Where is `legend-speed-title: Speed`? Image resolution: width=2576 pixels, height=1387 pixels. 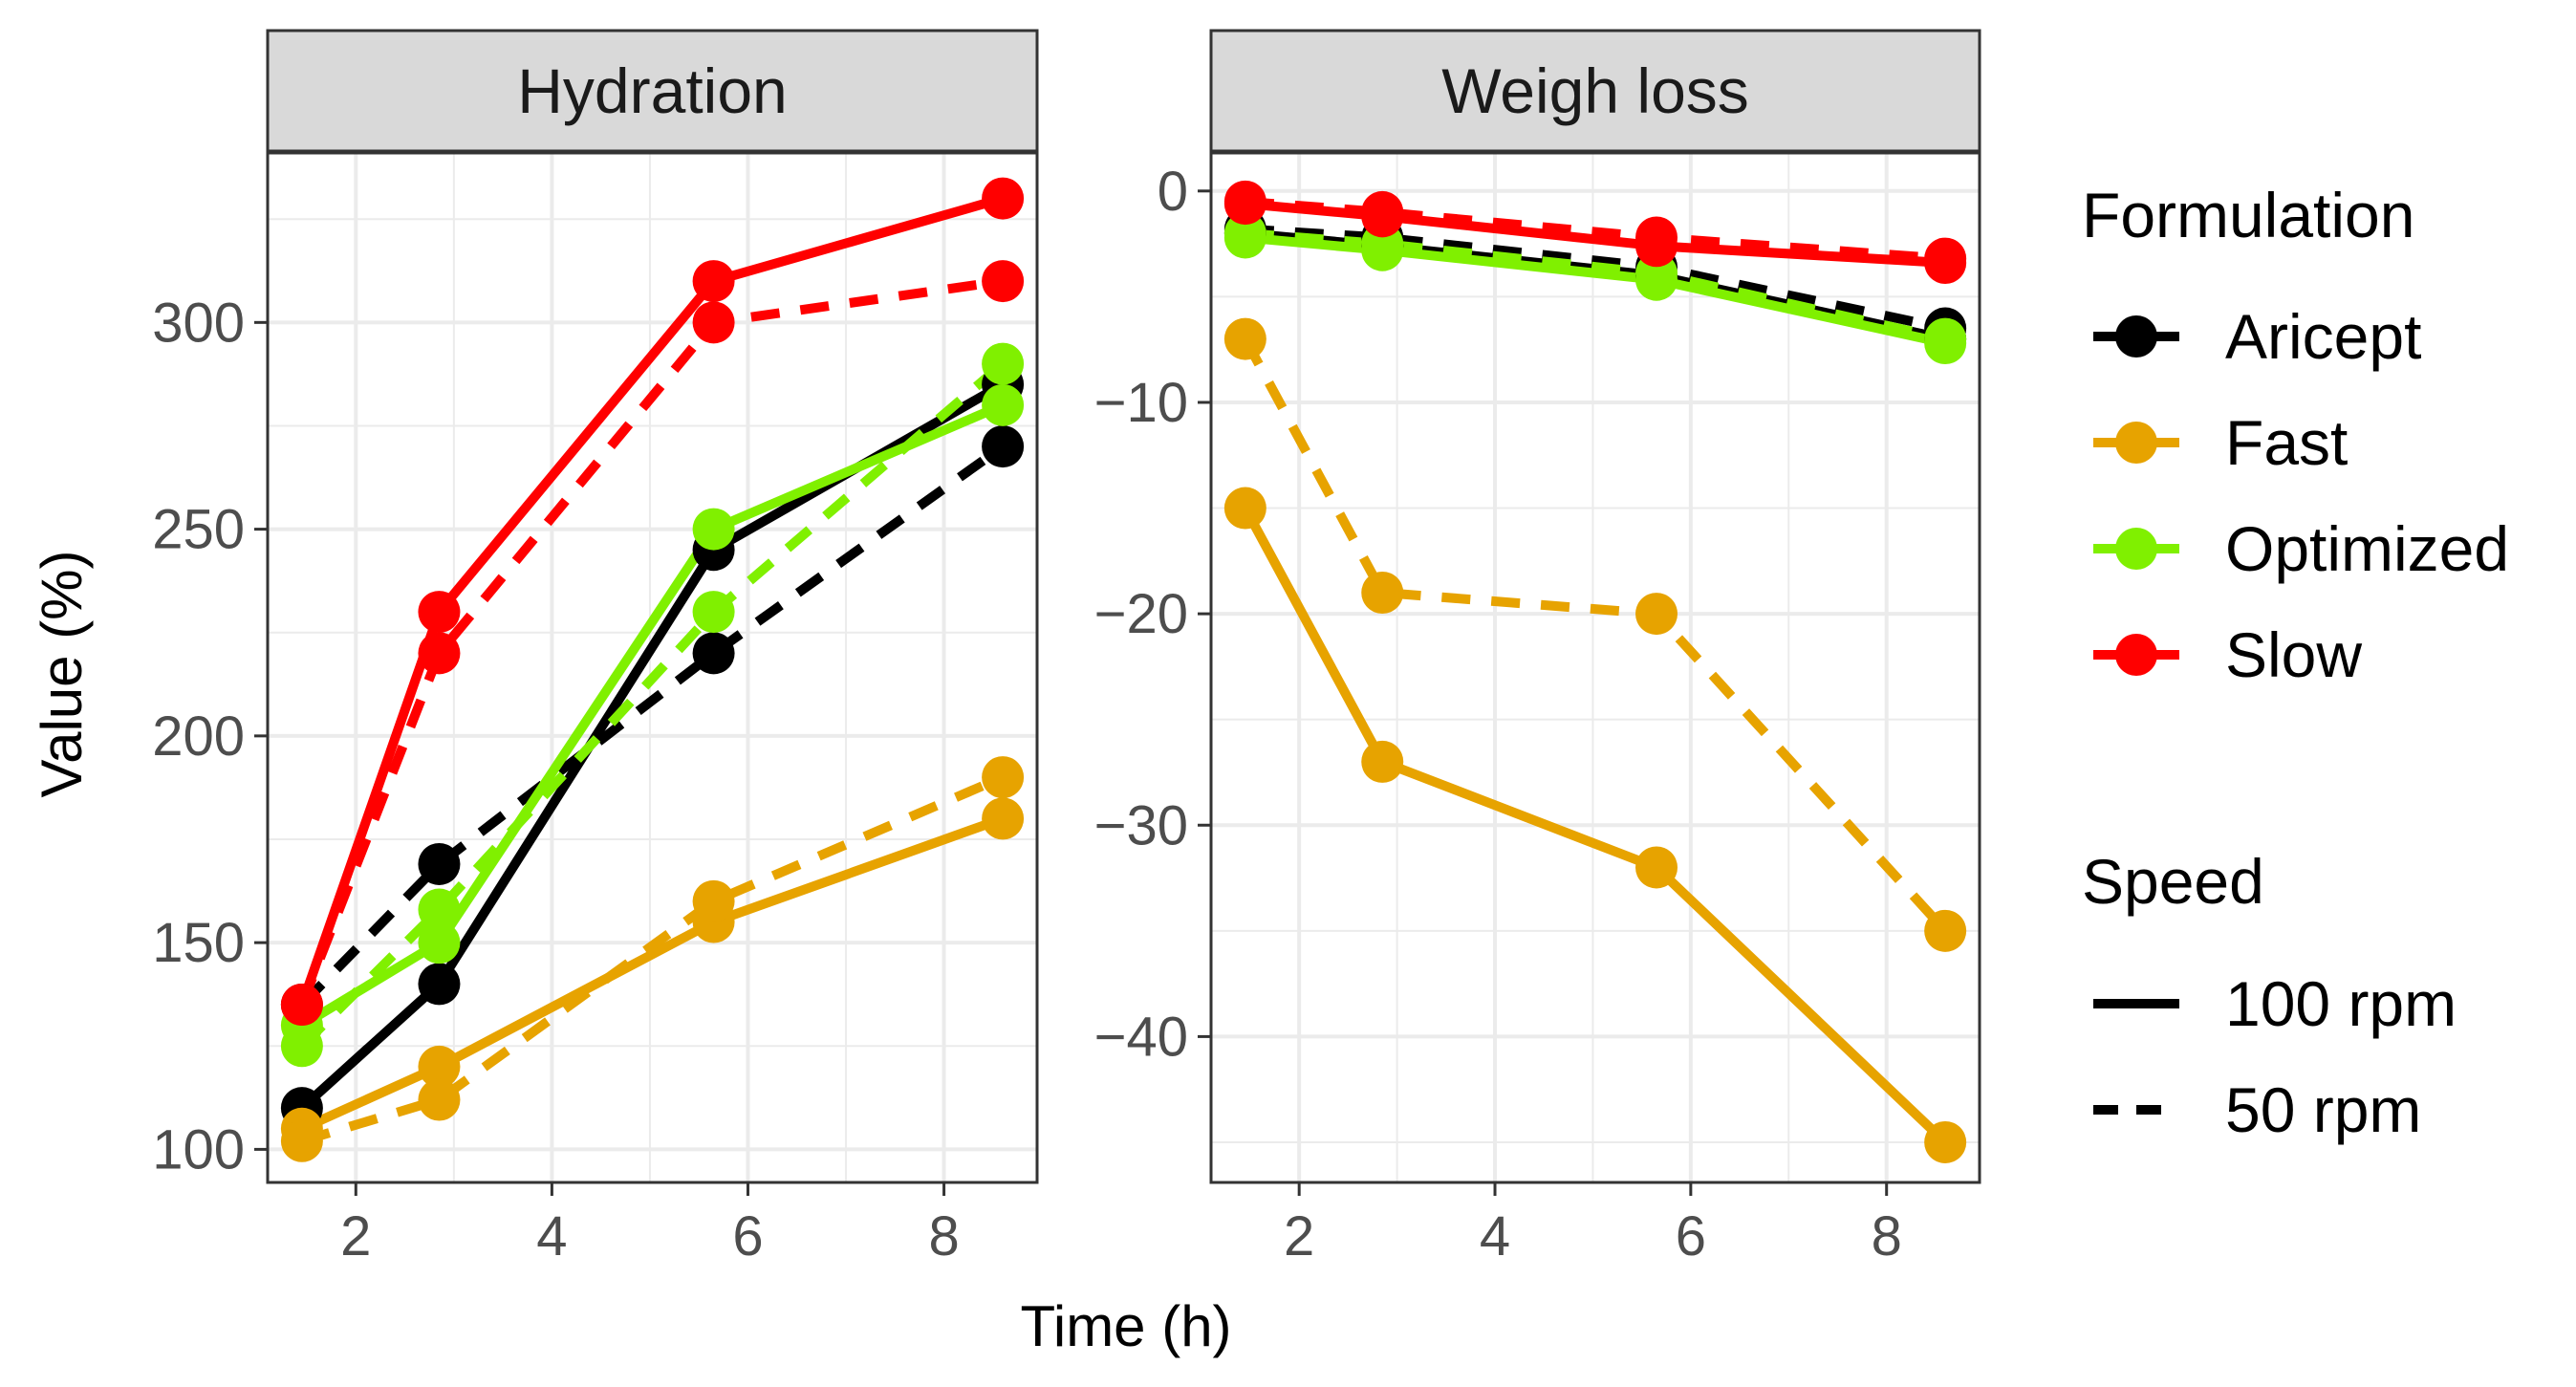 legend-speed-title: Speed is located at coordinates (2173, 881).